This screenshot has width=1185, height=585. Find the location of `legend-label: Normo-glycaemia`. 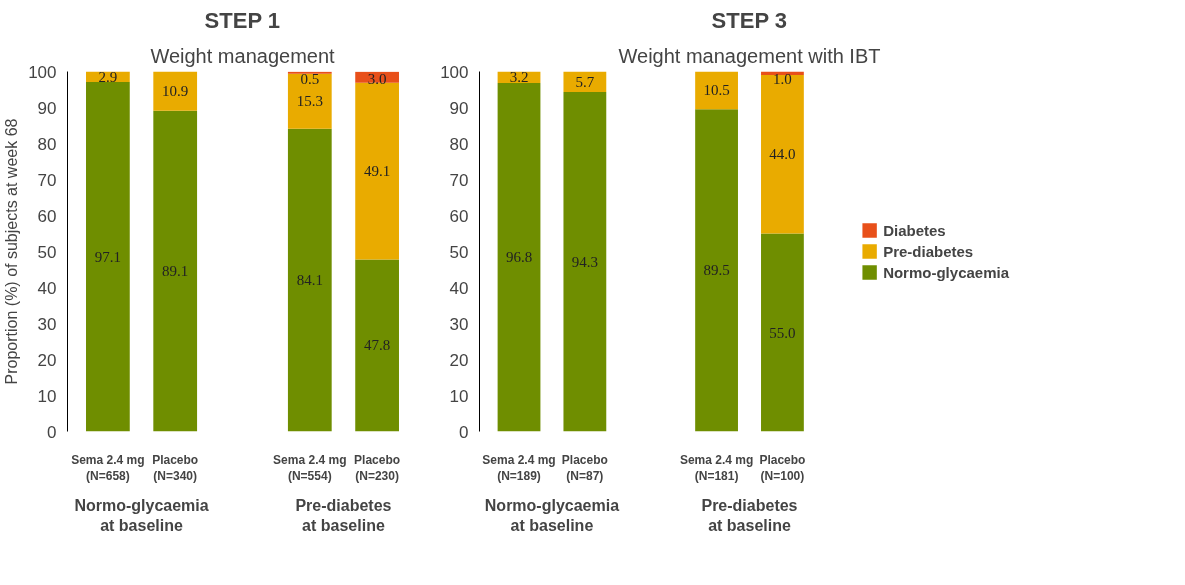

legend-label: Normo-glycaemia is located at coordinates (946, 272).